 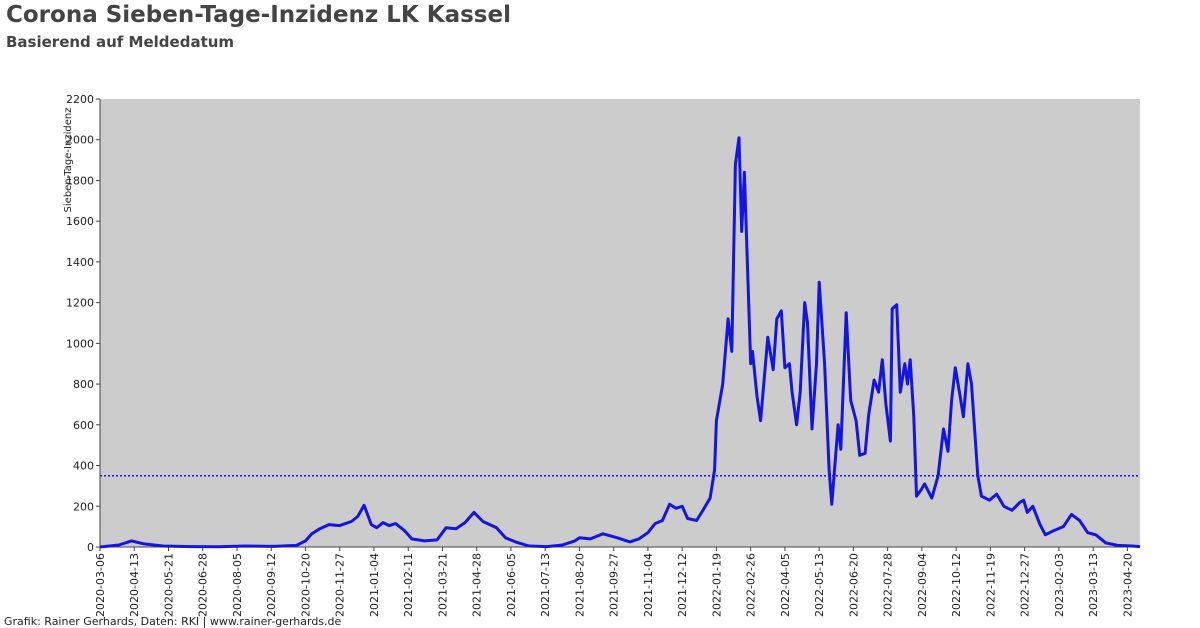 What do you see at coordinates (614, 585) in the screenshot?
I see `x-tick-label: 2021-09-27` at bounding box center [614, 585].